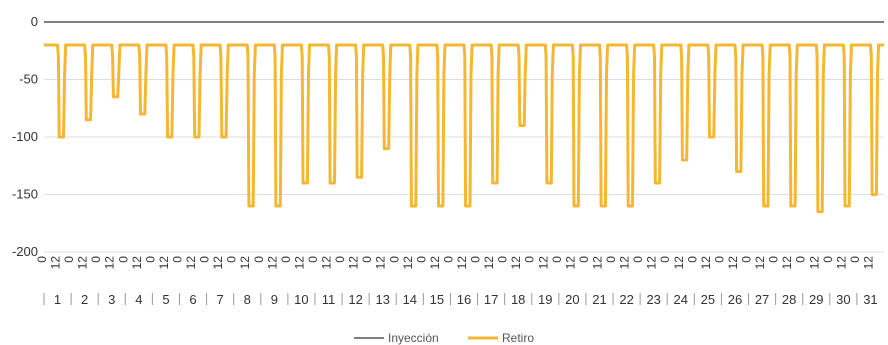  I want to click on legend: Inyección Retiro, so click(444, 338).